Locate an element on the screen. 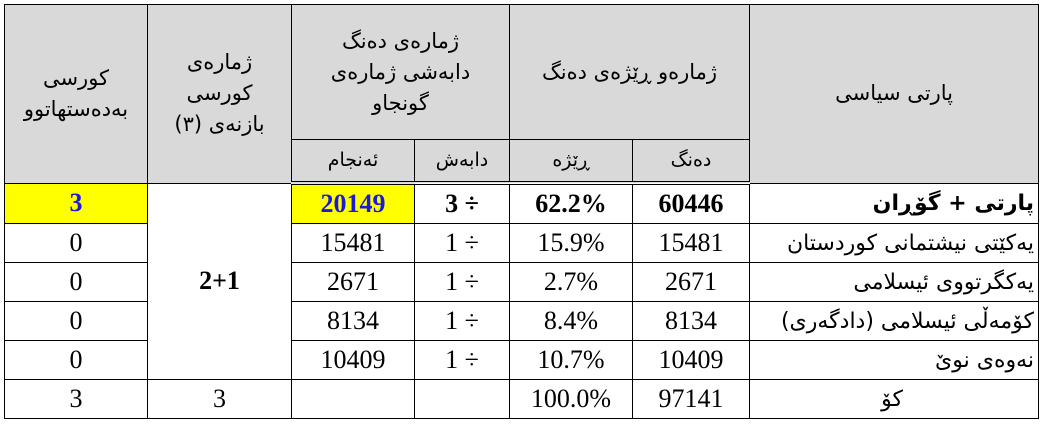 The height and width of the screenshot is (428, 1042). header-divide: دابەش is located at coordinates (462, 162).